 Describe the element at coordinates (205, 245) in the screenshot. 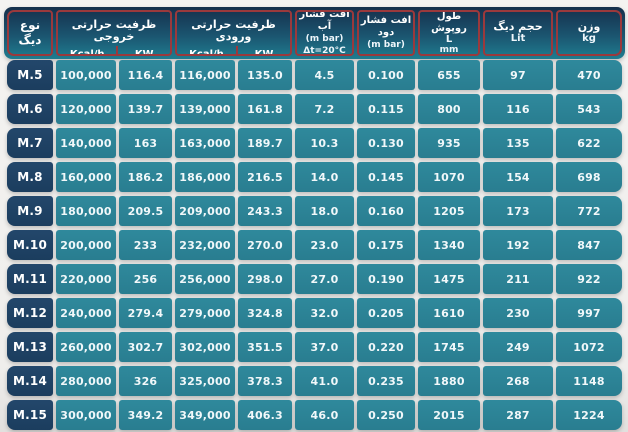

I see `cell-in-kcal: 232,000` at that location.